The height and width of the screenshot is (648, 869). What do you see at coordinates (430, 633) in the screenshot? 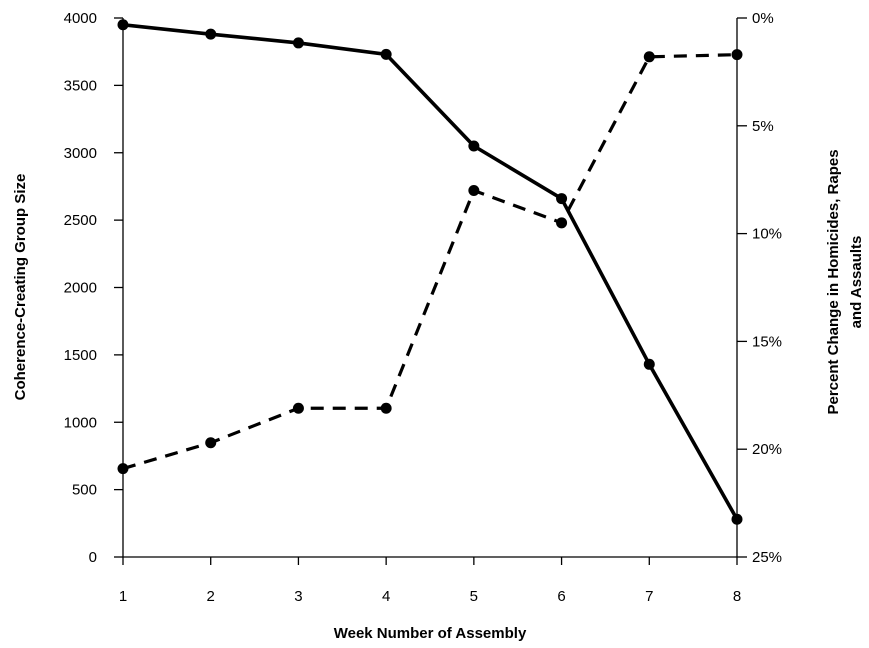
I see `x-axis-title: Week Number of Assembly` at bounding box center [430, 633].